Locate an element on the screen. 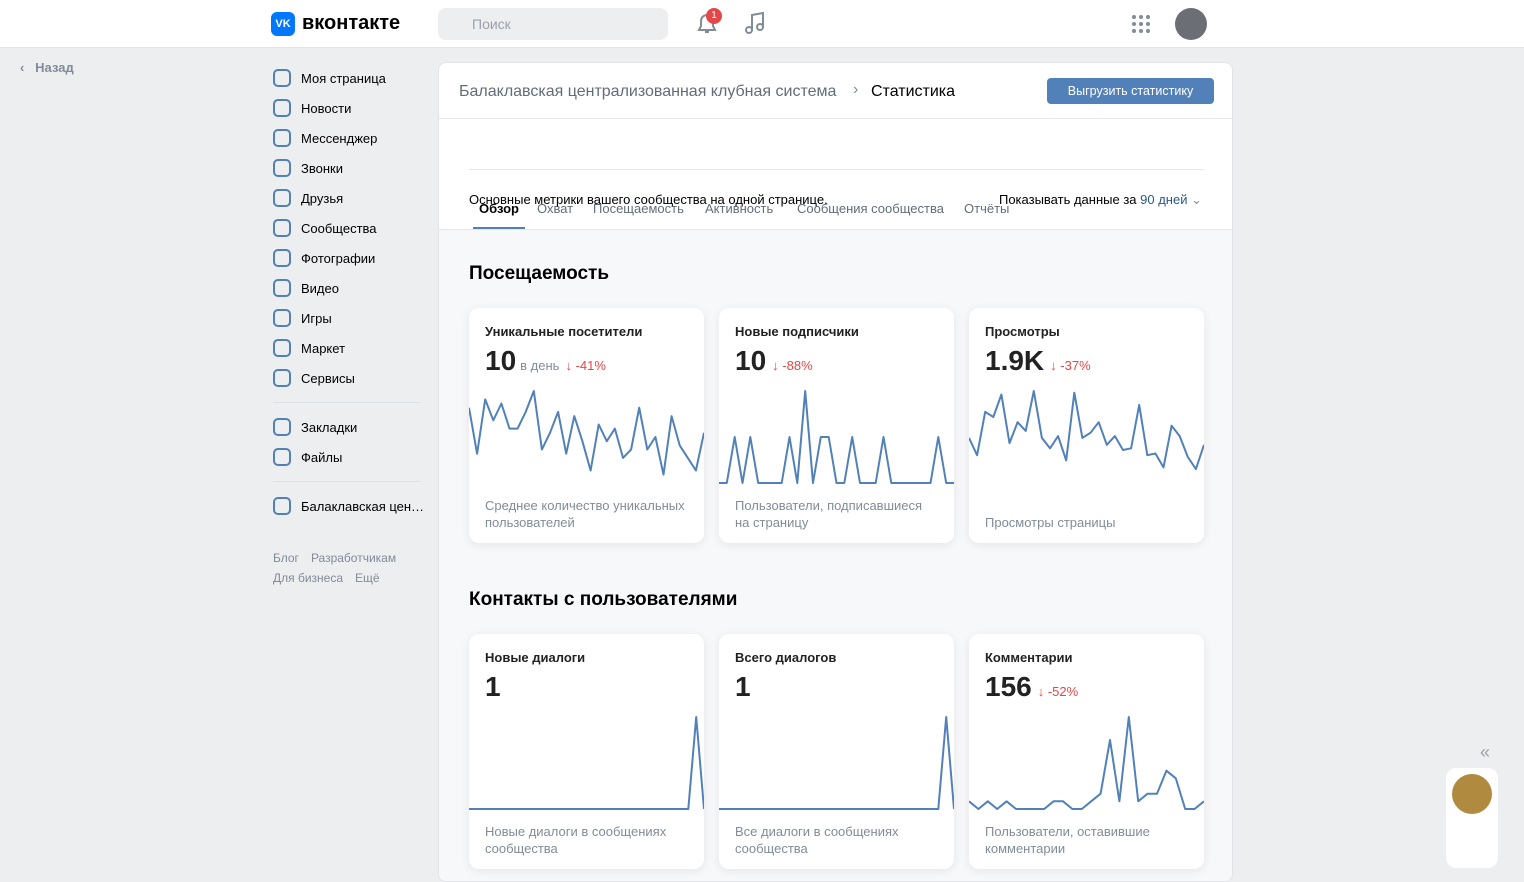 The height and width of the screenshot is (882, 1524). card-note: Пользователи, подписавшиеся на страницу is located at coordinates (829, 514).